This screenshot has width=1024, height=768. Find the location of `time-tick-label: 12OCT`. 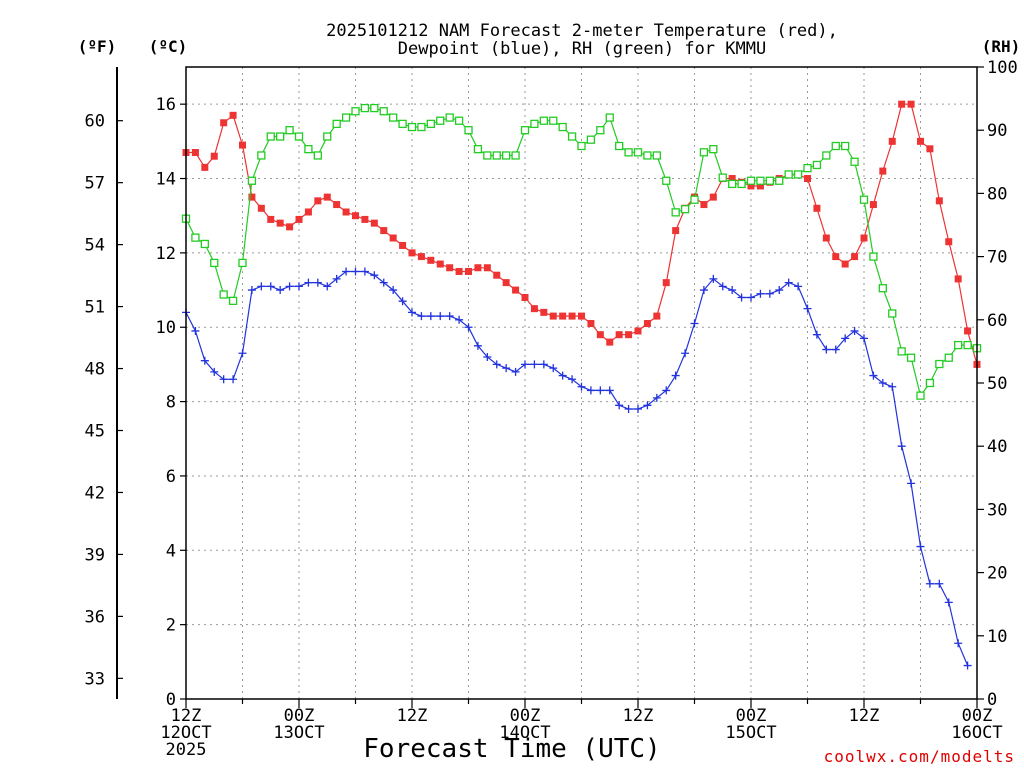

time-tick-label: 12OCT is located at coordinates (185, 733).